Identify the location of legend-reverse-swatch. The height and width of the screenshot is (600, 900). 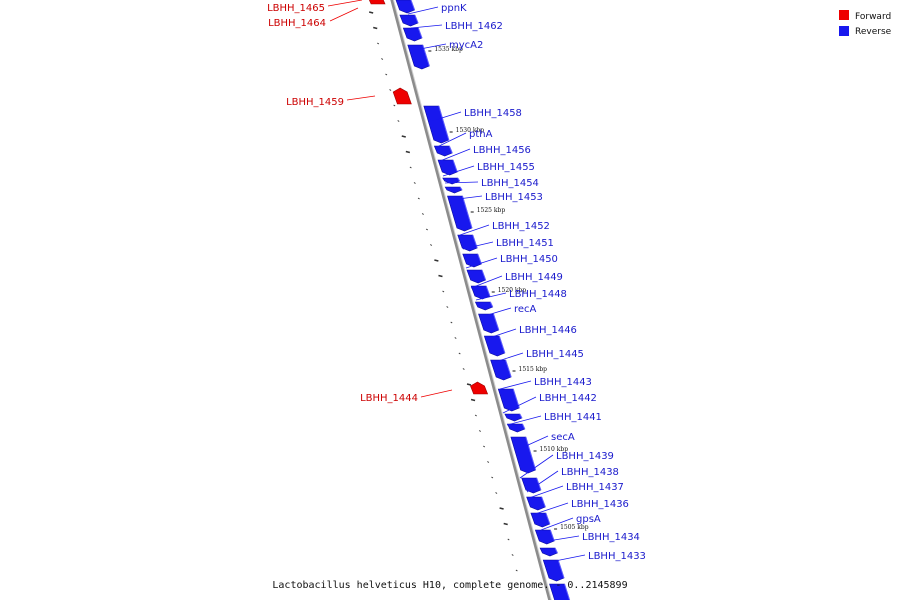
(844, 31).